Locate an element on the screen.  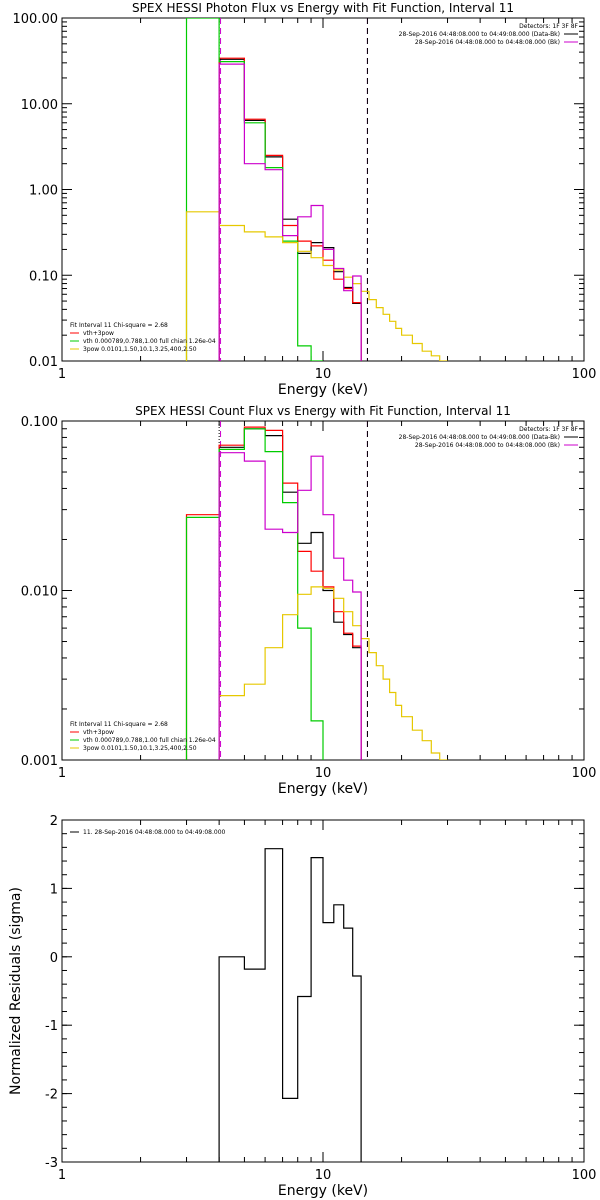
y-tick-label: 1 is located at coordinates (54, 889).